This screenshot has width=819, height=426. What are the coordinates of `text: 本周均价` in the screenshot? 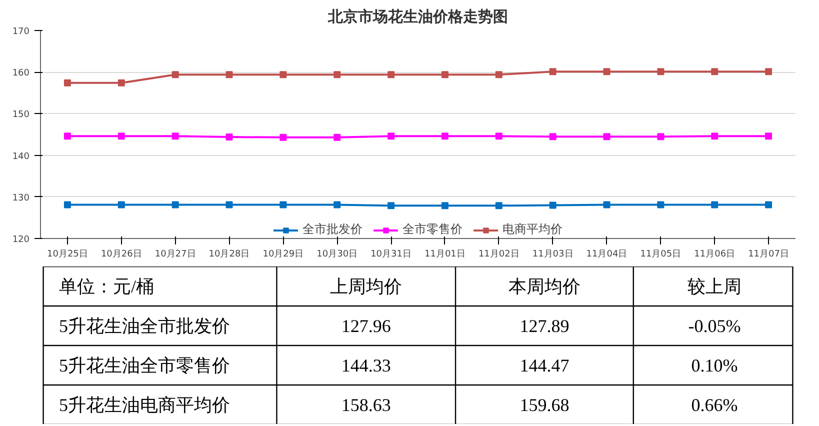 It's located at (544, 286).